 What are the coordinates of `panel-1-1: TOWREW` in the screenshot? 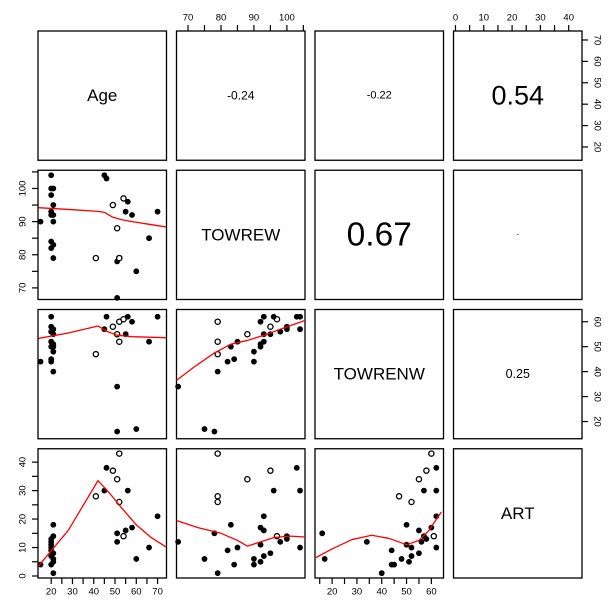 It's located at (240, 235).